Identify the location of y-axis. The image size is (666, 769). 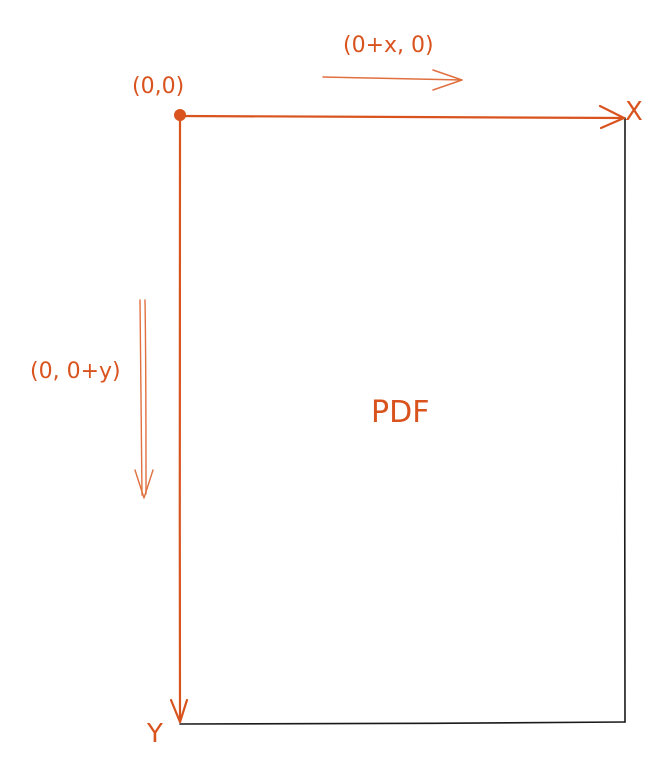
(179, 419).